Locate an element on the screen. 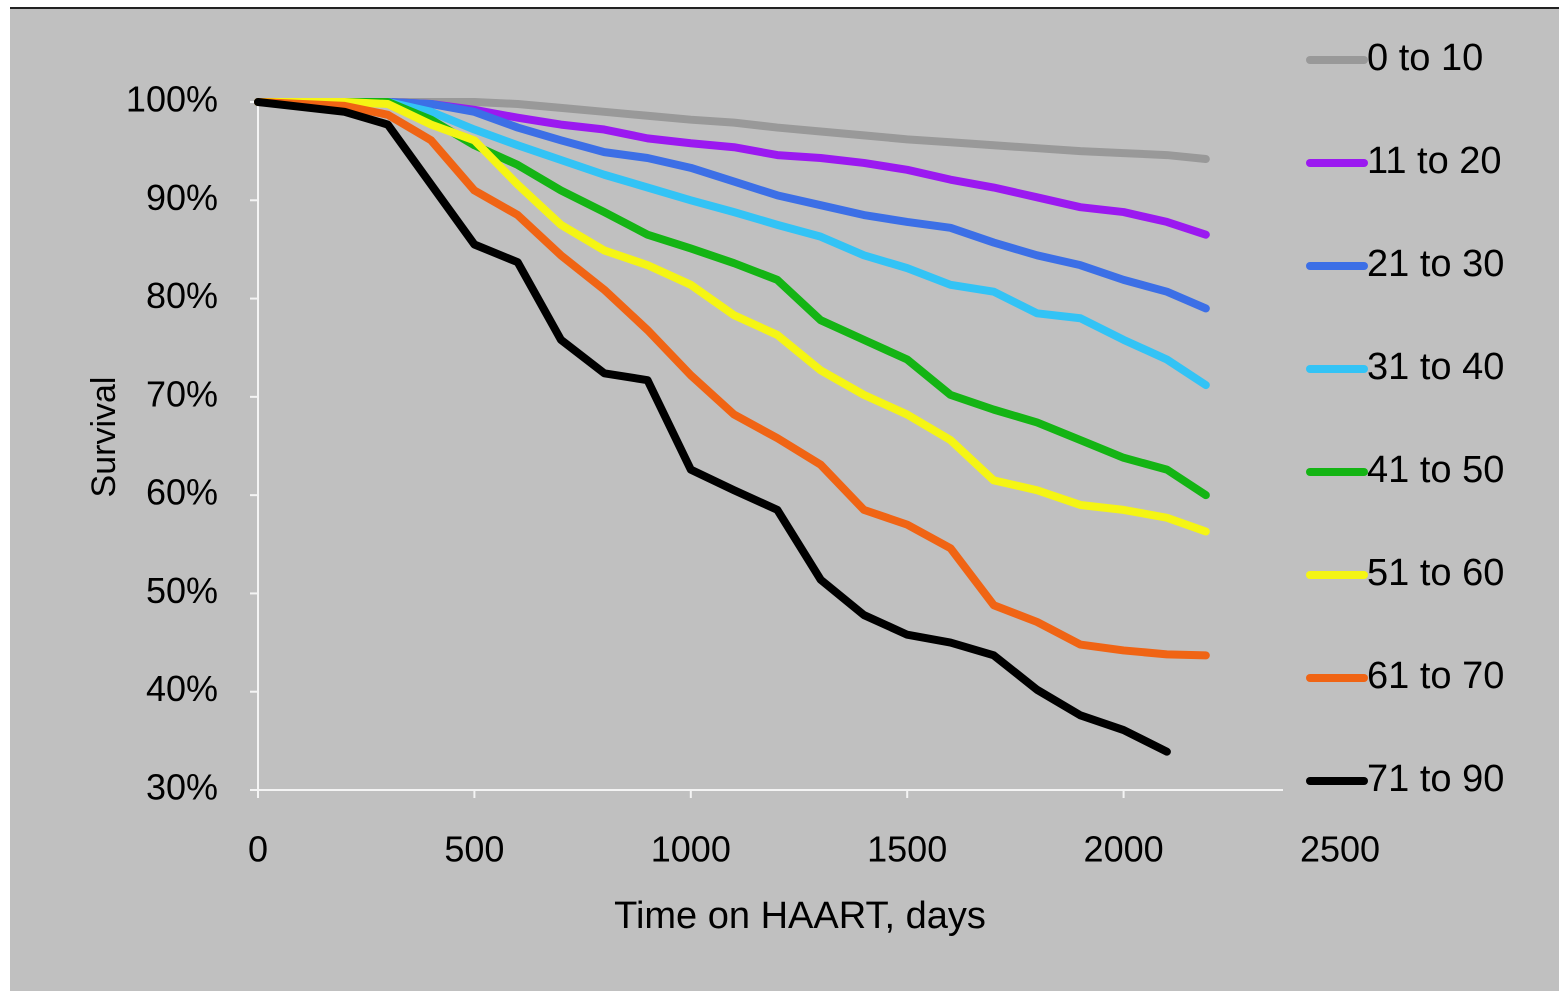 The width and height of the screenshot is (1559, 991). y-tick-label: 100% is located at coordinates (172, 99).